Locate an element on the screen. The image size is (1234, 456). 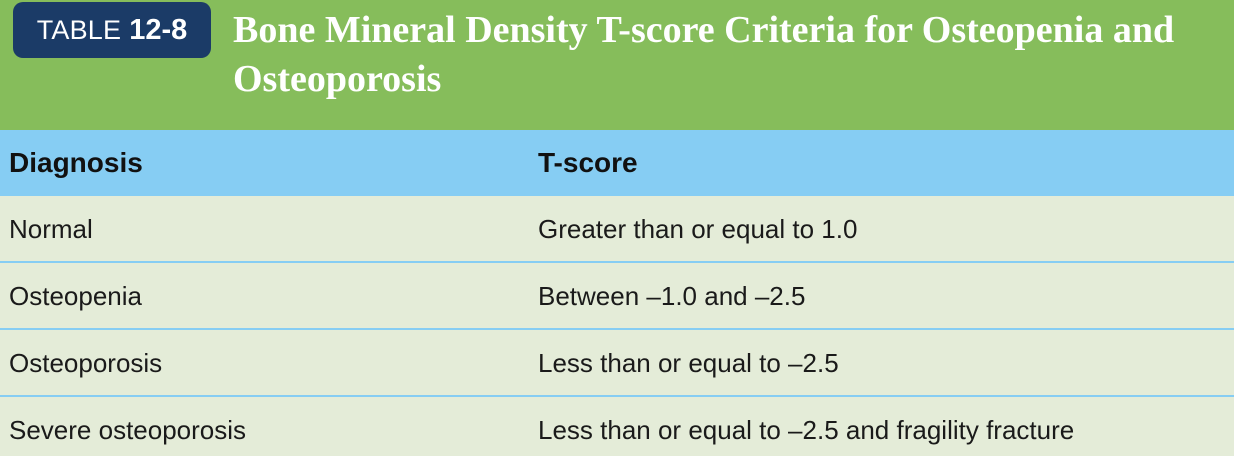
table-row: Osteoporosis Less than or equal to –2.5 is located at coordinates (617, 363).